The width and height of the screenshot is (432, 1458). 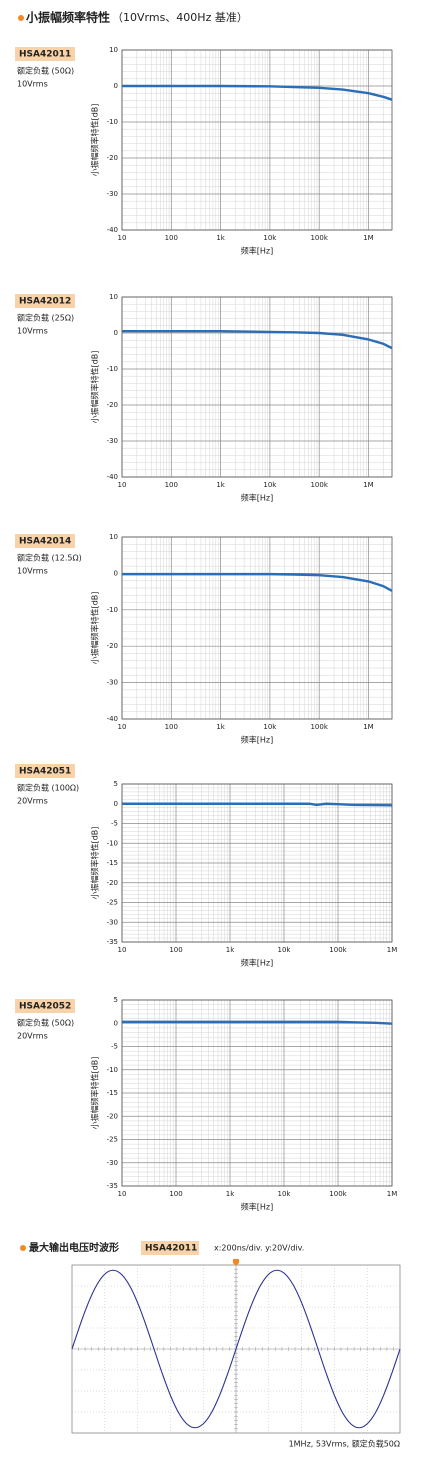 What do you see at coordinates (344, 1444) in the screenshot?
I see `caption: 1MHz, 53Vrms, 额定负载50Ω` at bounding box center [344, 1444].